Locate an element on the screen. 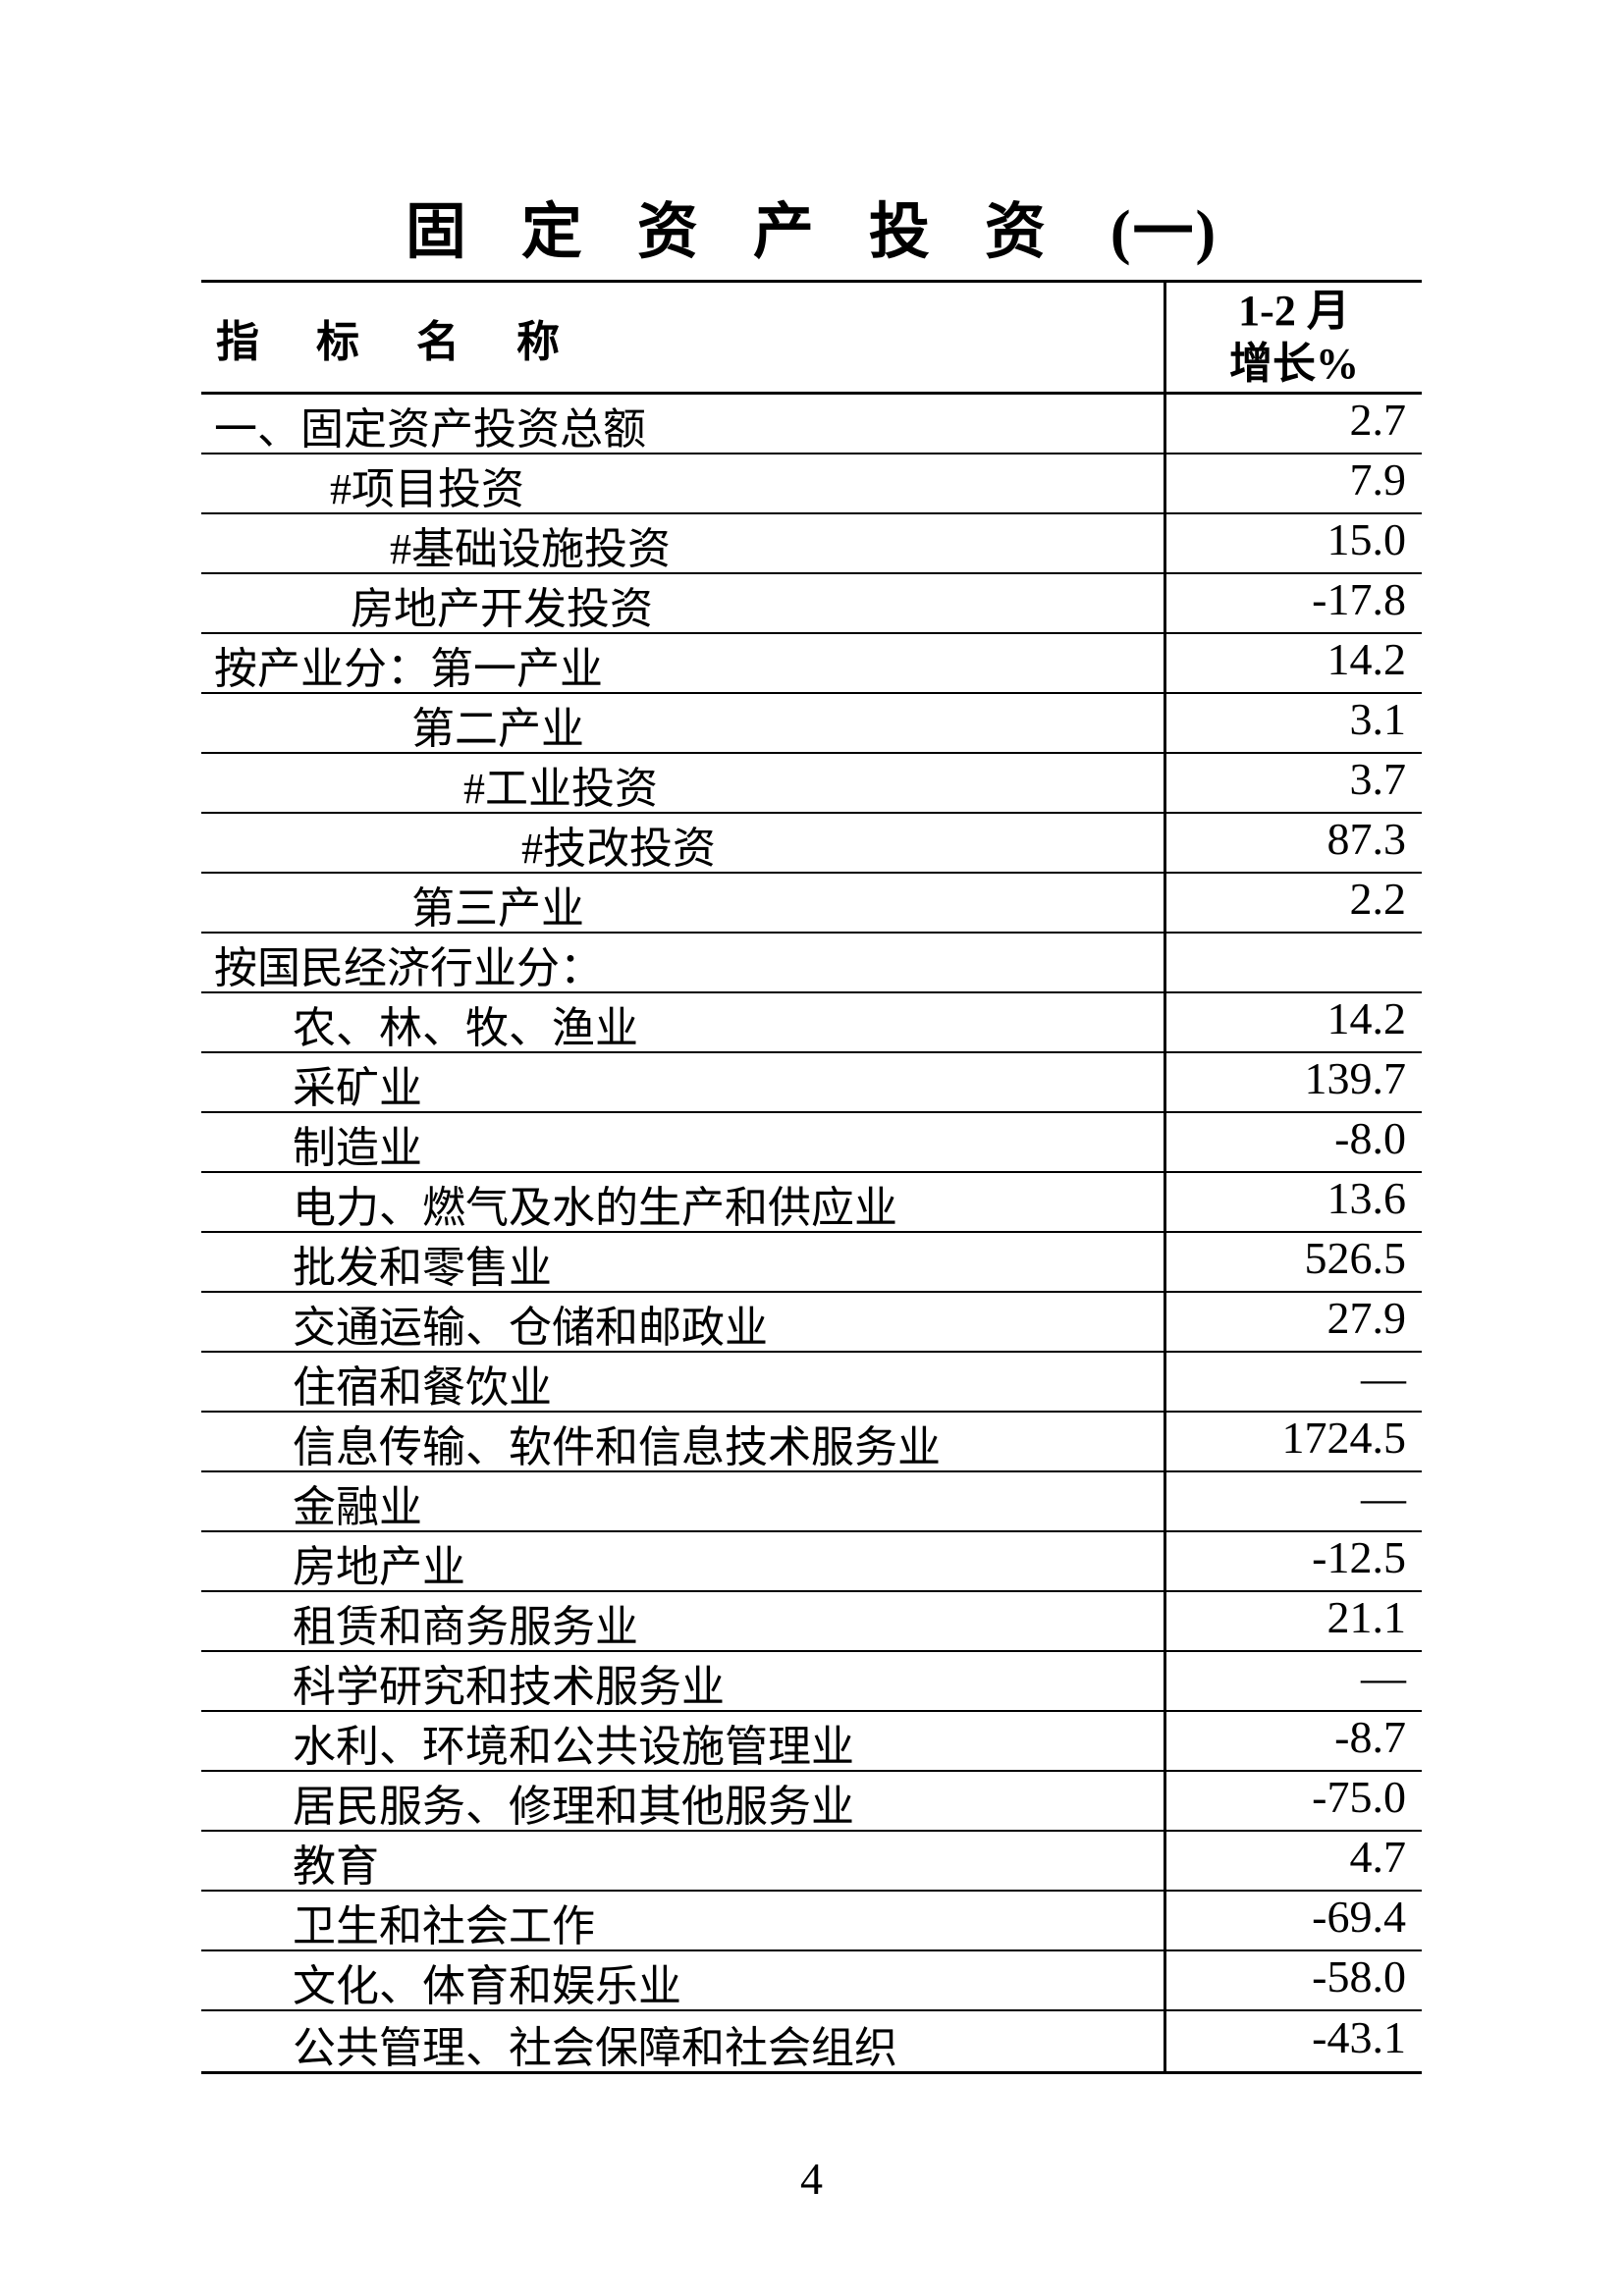 This screenshot has height=2296, width=1624. table-row: 科学研究和技术服务业 — is located at coordinates (811, 1682).